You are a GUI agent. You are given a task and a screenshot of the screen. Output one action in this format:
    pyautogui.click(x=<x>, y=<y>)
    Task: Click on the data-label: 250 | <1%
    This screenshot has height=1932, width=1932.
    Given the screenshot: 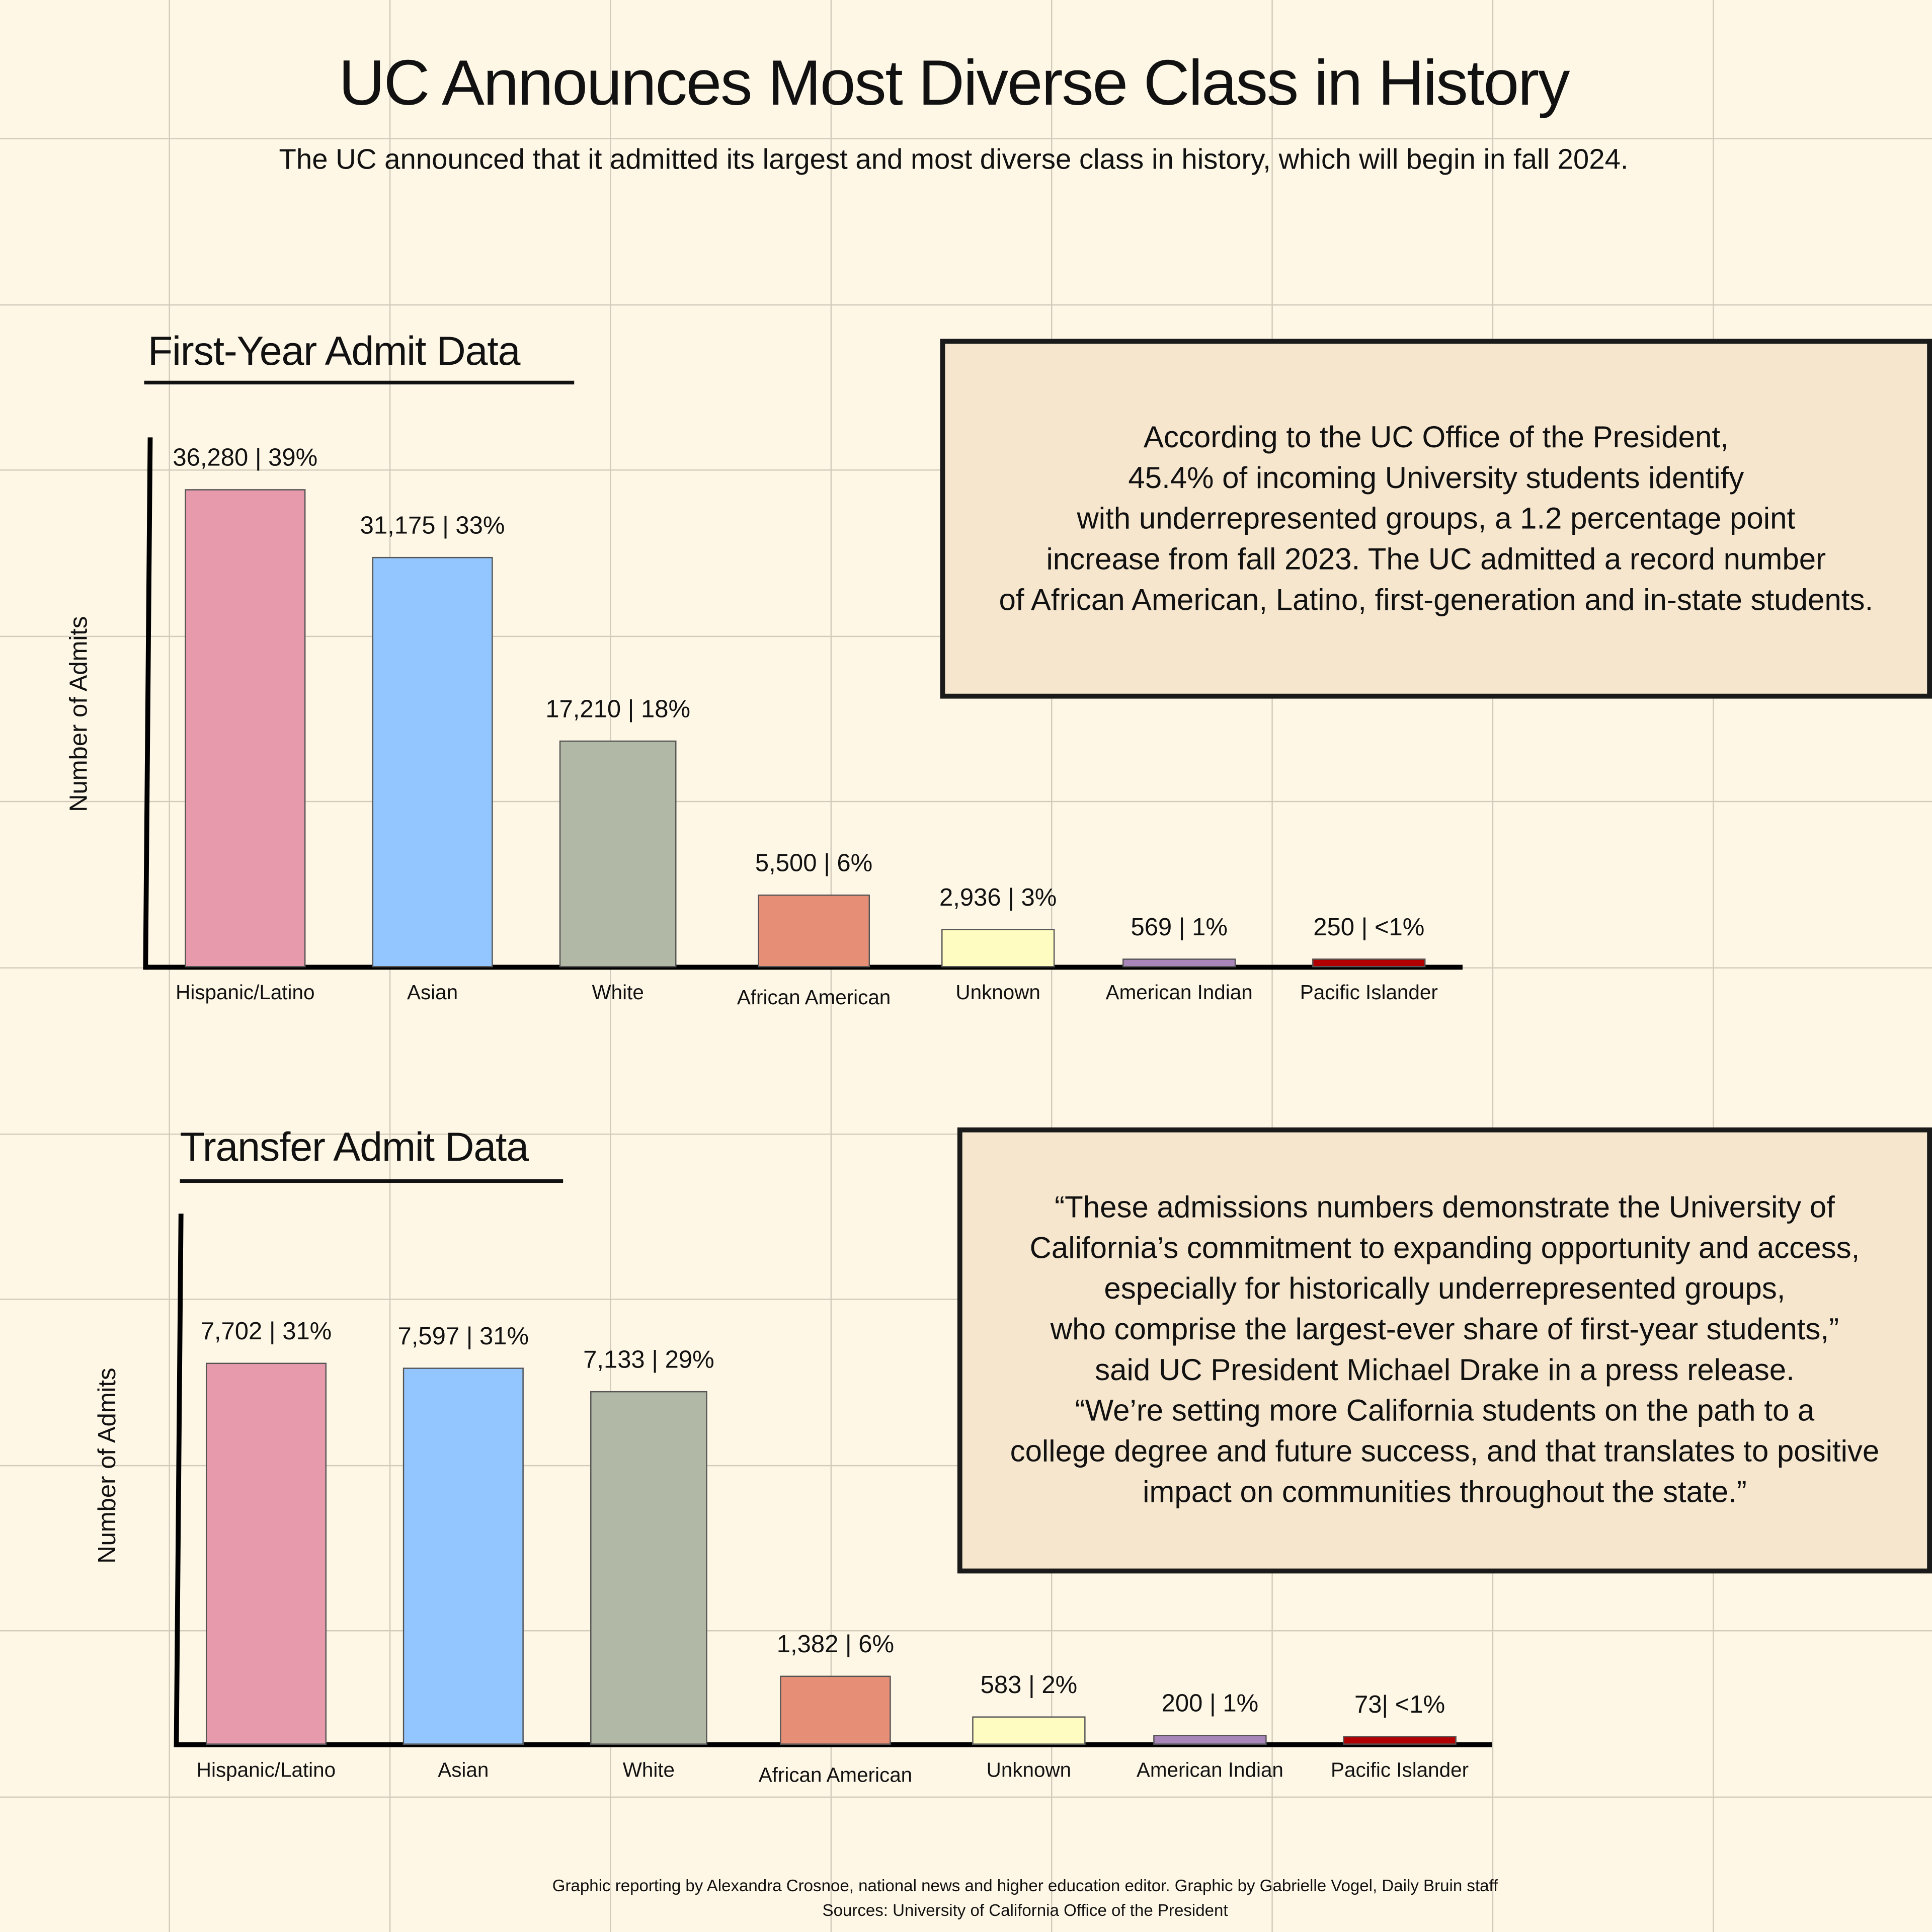 What is the action you would take?
    pyautogui.click(x=1369, y=928)
    